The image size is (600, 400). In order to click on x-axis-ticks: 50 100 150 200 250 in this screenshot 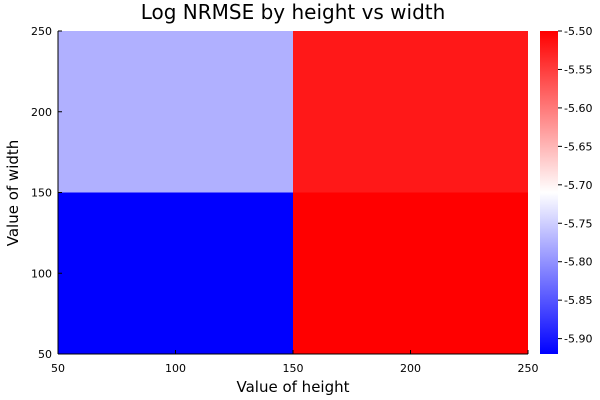, I will do `click(295, 362)`.